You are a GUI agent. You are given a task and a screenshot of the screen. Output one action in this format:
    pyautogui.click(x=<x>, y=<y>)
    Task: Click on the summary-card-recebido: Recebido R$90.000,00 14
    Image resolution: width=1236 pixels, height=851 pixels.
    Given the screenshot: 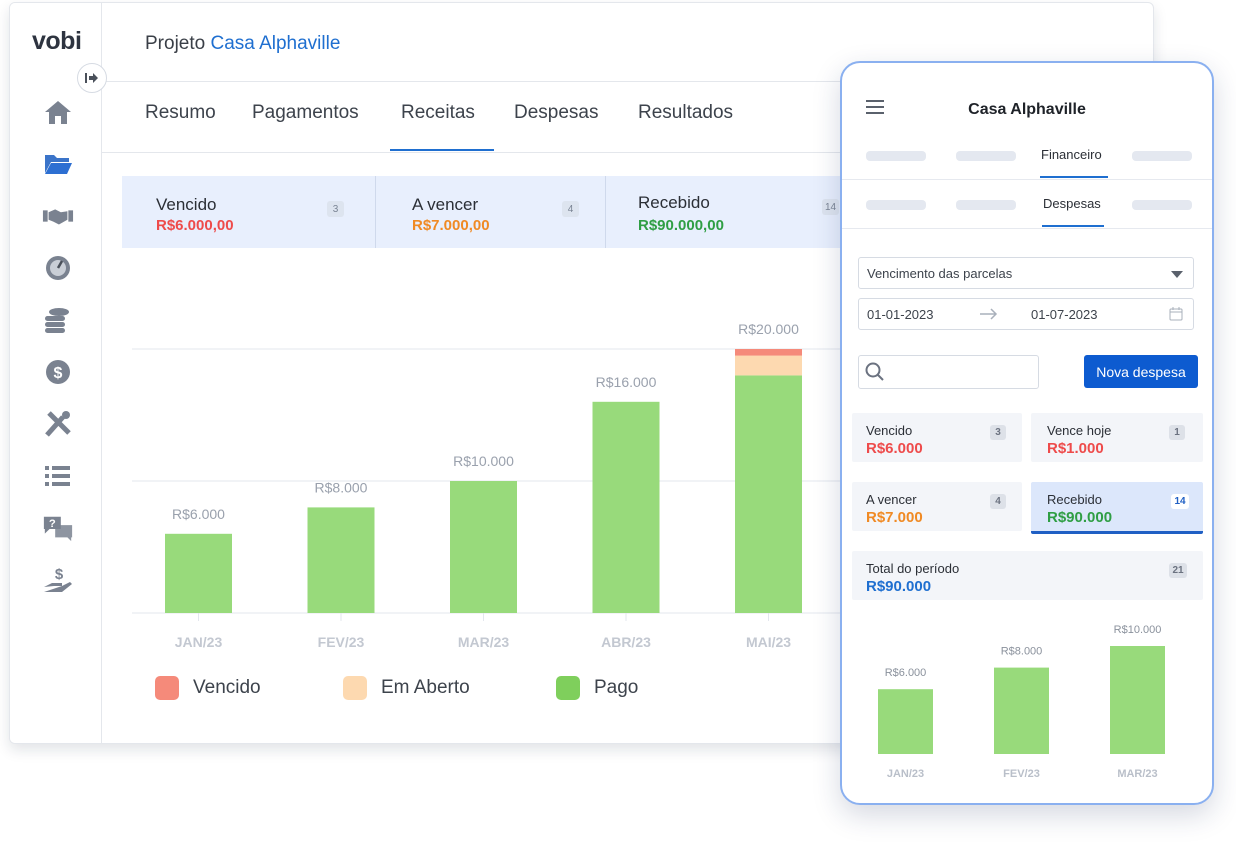 What is the action you would take?
    pyautogui.click(x=733, y=212)
    